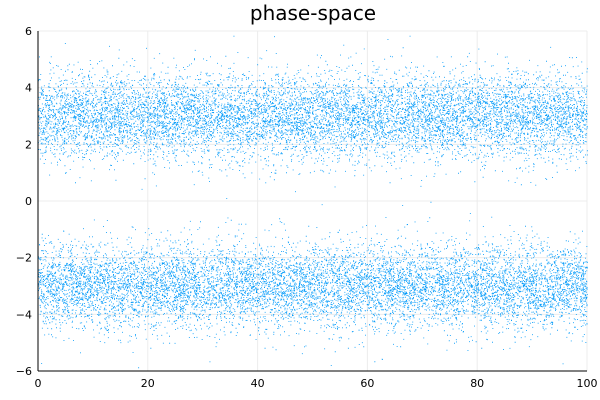 The width and height of the screenshot is (600, 400). I want to click on y-tick-label: 2, so click(28, 144).